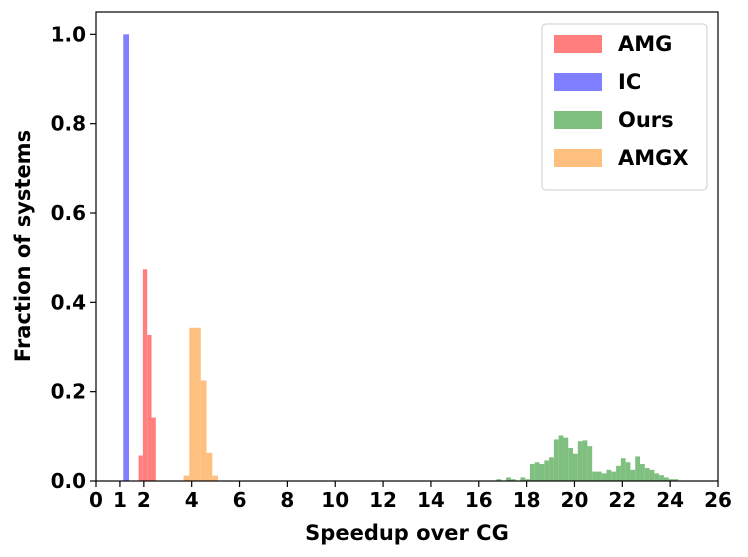 Image resolution: width=748 pixels, height=557 pixels. I want to click on legend-box, so click(624, 107).